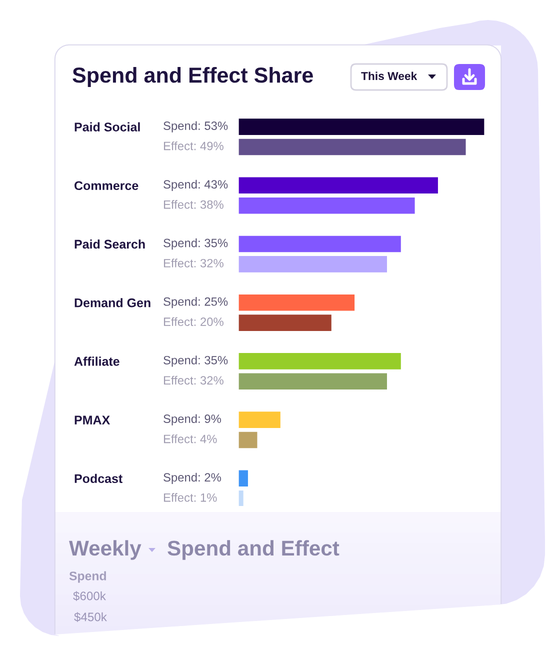  Describe the element at coordinates (194, 145) in the screenshot. I see `data-label: Effect: 49%` at that location.